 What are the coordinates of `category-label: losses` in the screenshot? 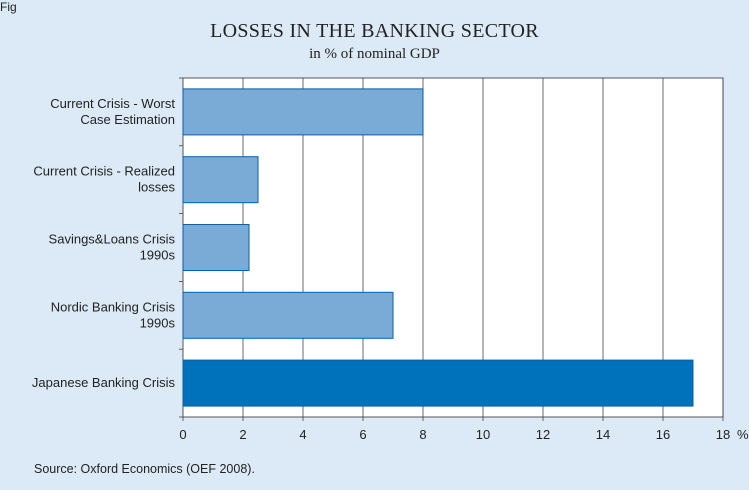 It's located at (156, 187).